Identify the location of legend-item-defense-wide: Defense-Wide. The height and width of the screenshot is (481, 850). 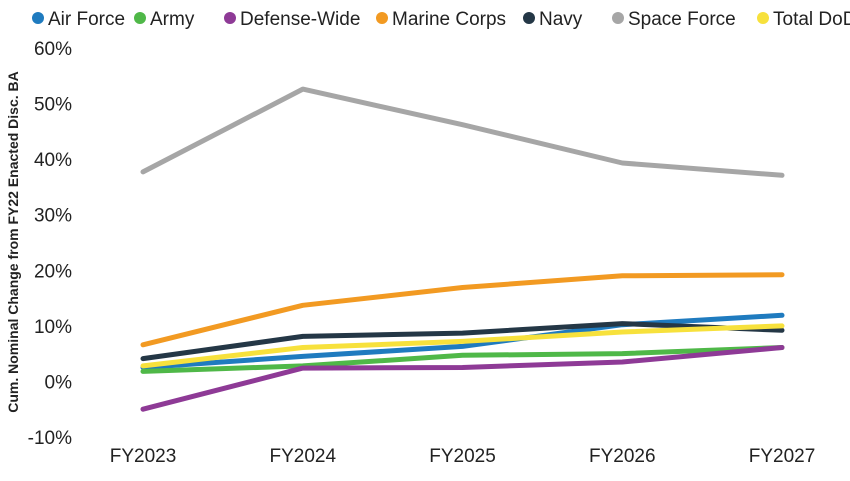
(292, 19).